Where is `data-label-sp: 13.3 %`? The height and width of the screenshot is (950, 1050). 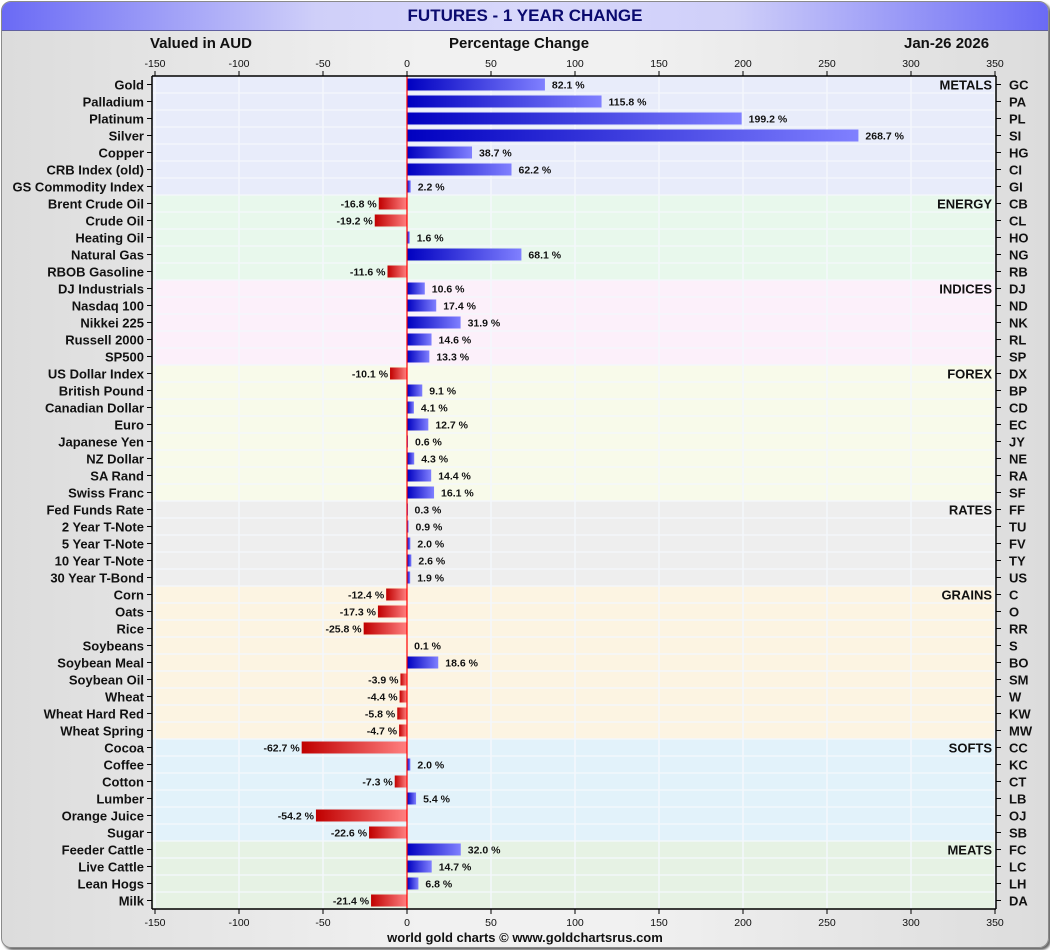
data-label-sp: 13.3 % is located at coordinates (452, 358).